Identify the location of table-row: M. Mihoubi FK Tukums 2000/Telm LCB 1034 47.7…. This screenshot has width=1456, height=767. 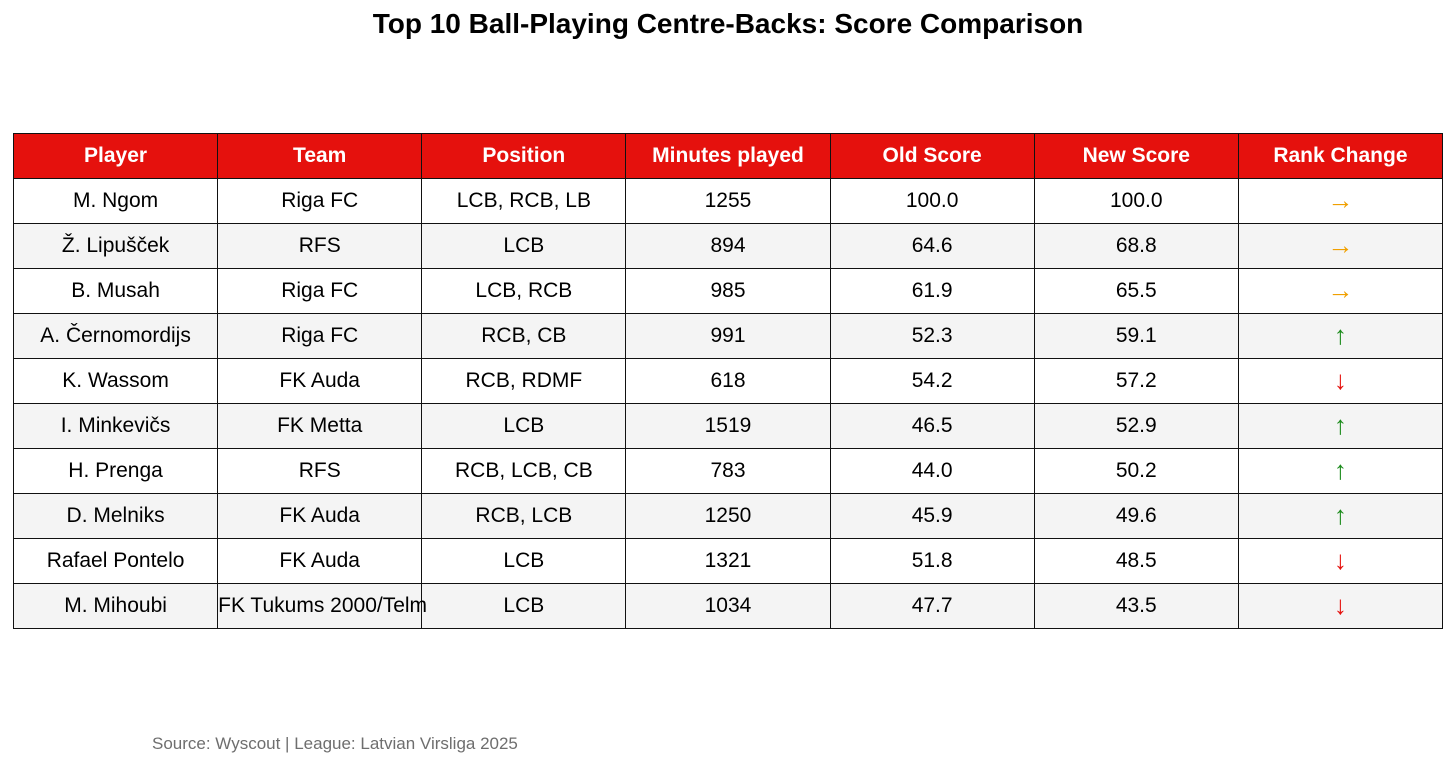
(728, 606).